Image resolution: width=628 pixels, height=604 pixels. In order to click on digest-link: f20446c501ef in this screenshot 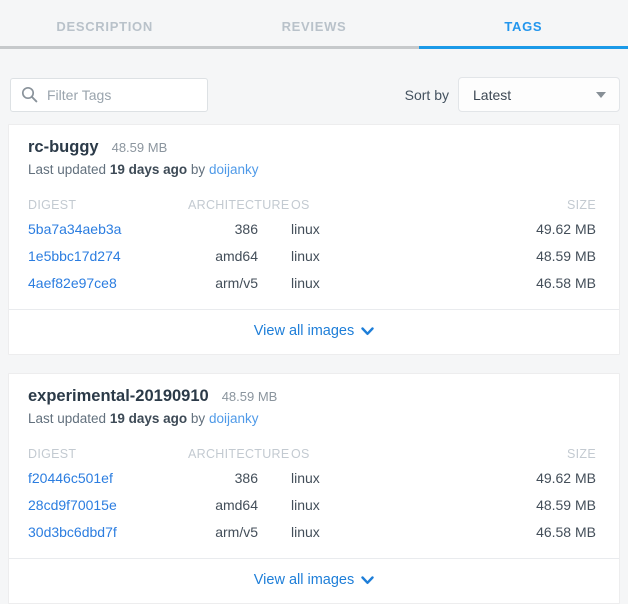, I will do `click(70, 477)`.